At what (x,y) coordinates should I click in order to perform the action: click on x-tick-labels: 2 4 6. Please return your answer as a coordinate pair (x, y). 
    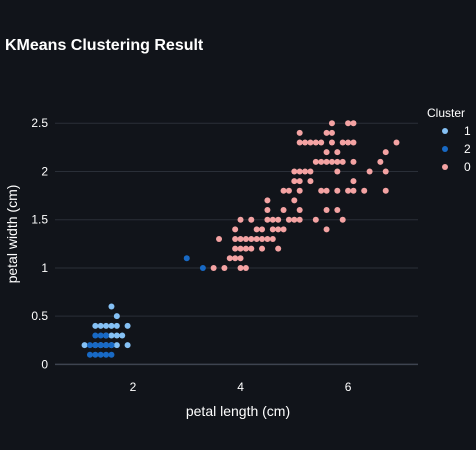
    Looking at the image, I should click on (241, 387).